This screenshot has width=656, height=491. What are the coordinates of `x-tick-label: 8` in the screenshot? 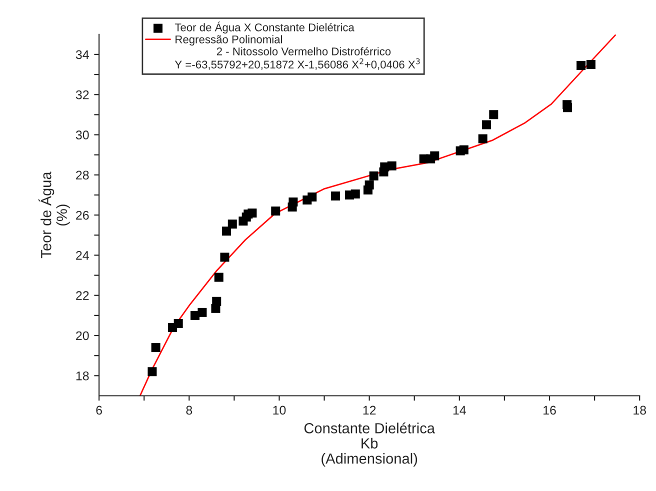 It's located at (189, 410).